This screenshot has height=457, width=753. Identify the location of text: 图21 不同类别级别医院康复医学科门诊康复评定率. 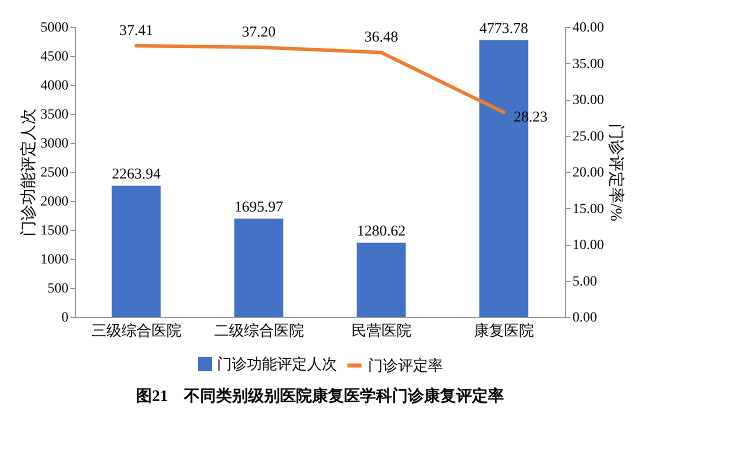
(320, 395).